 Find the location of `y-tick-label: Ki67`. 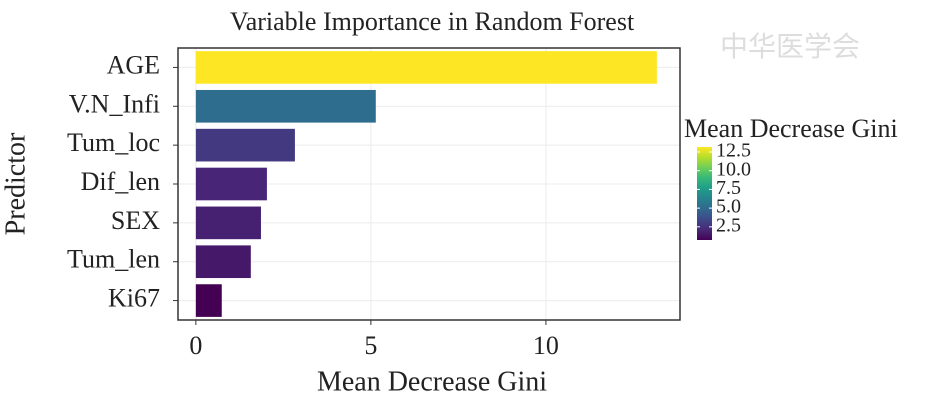

y-tick-label: Ki67 is located at coordinates (134, 298).